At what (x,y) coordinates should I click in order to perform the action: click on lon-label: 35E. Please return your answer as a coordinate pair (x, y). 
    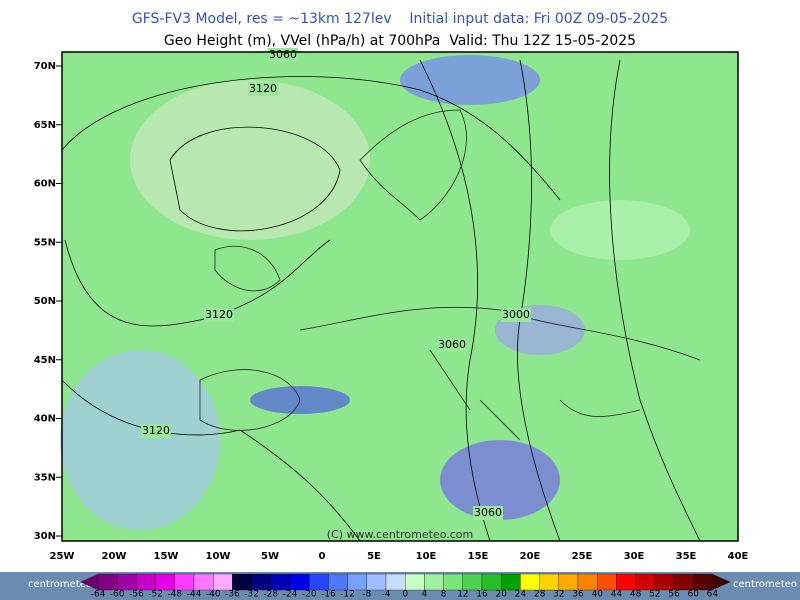
    Looking at the image, I should click on (686, 556).